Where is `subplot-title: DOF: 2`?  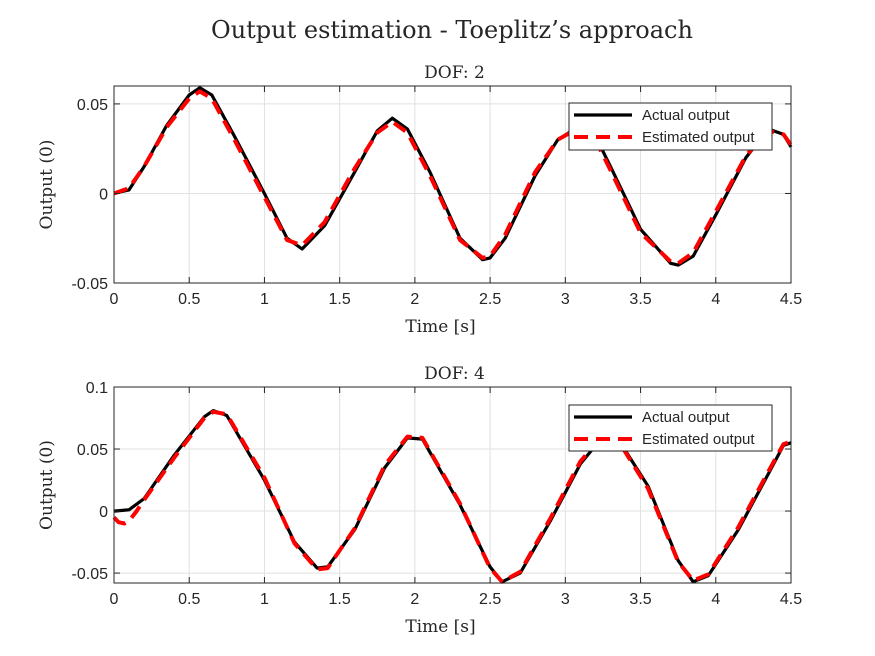 subplot-title: DOF: 2 is located at coordinates (454, 73).